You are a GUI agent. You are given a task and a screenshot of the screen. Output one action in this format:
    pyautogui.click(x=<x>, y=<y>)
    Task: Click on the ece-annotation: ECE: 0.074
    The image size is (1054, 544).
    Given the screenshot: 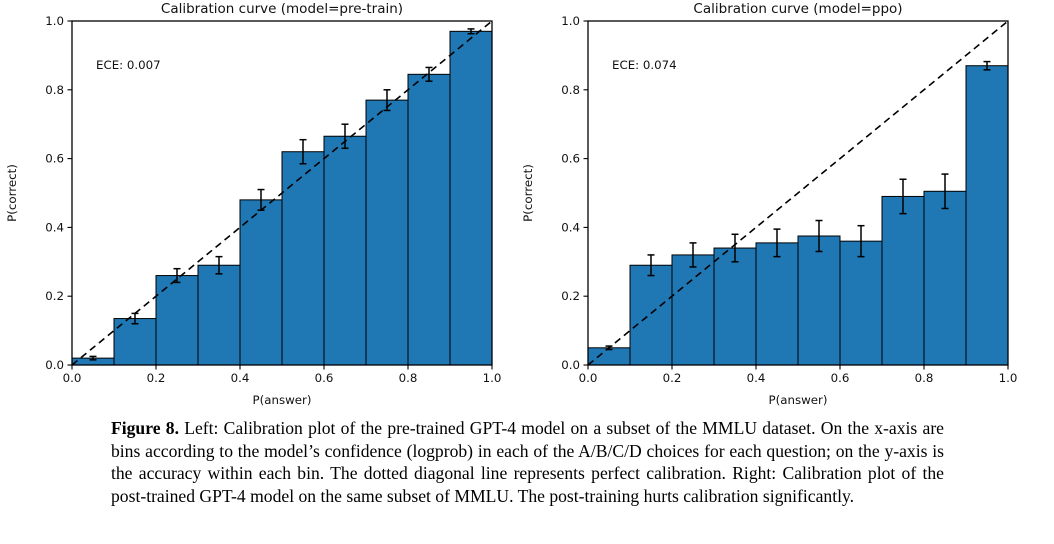 What is the action you would take?
    pyautogui.click(x=644, y=65)
    